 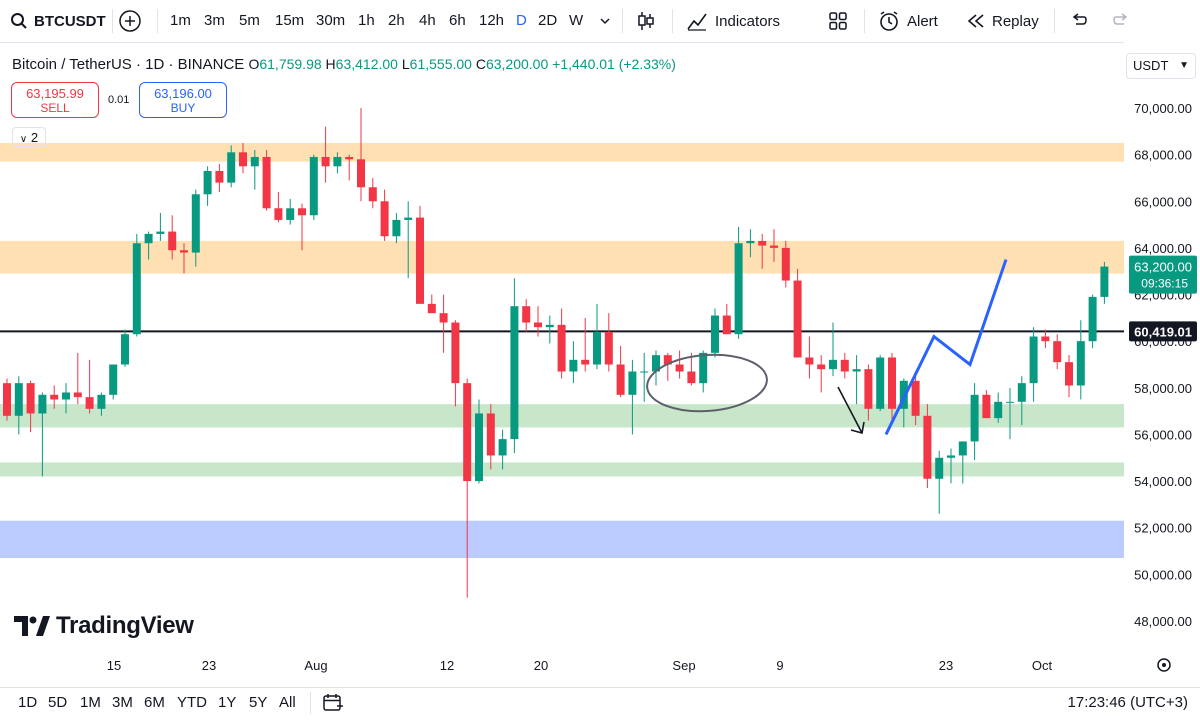 What do you see at coordinates (1121, 21) in the screenshot?
I see `redo-button` at bounding box center [1121, 21].